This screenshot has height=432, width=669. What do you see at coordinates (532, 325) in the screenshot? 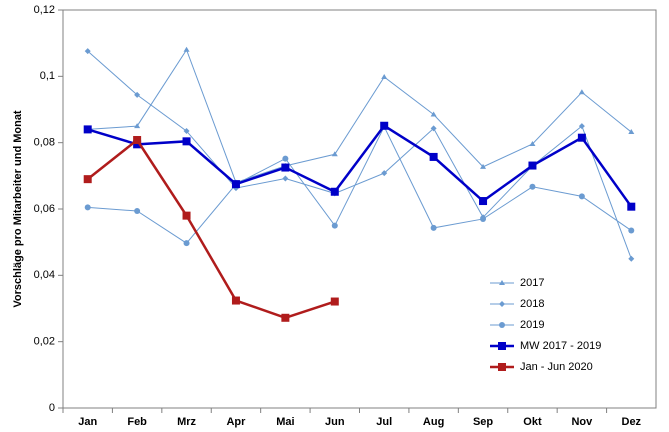
I see `legend-label: 2019` at bounding box center [532, 325].